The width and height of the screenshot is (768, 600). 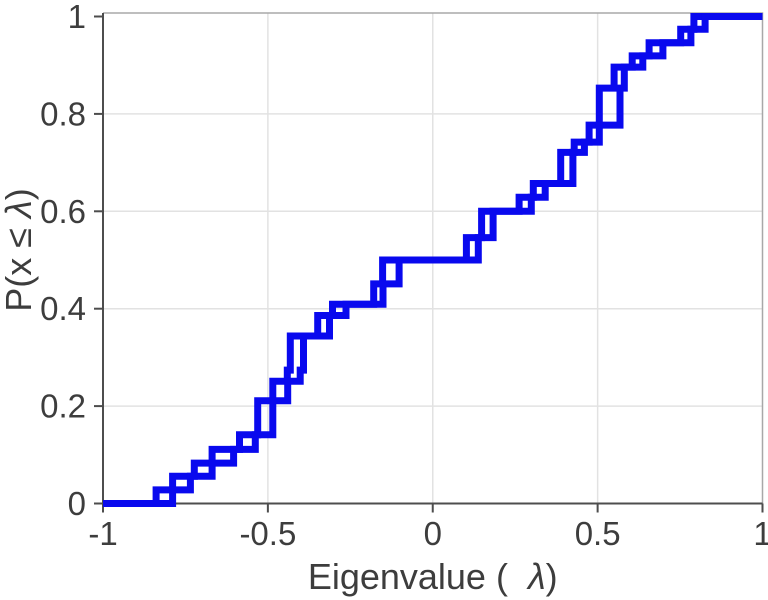 I want to click on y-axis-label: P(x ≤ λ), so click(x=19, y=249).